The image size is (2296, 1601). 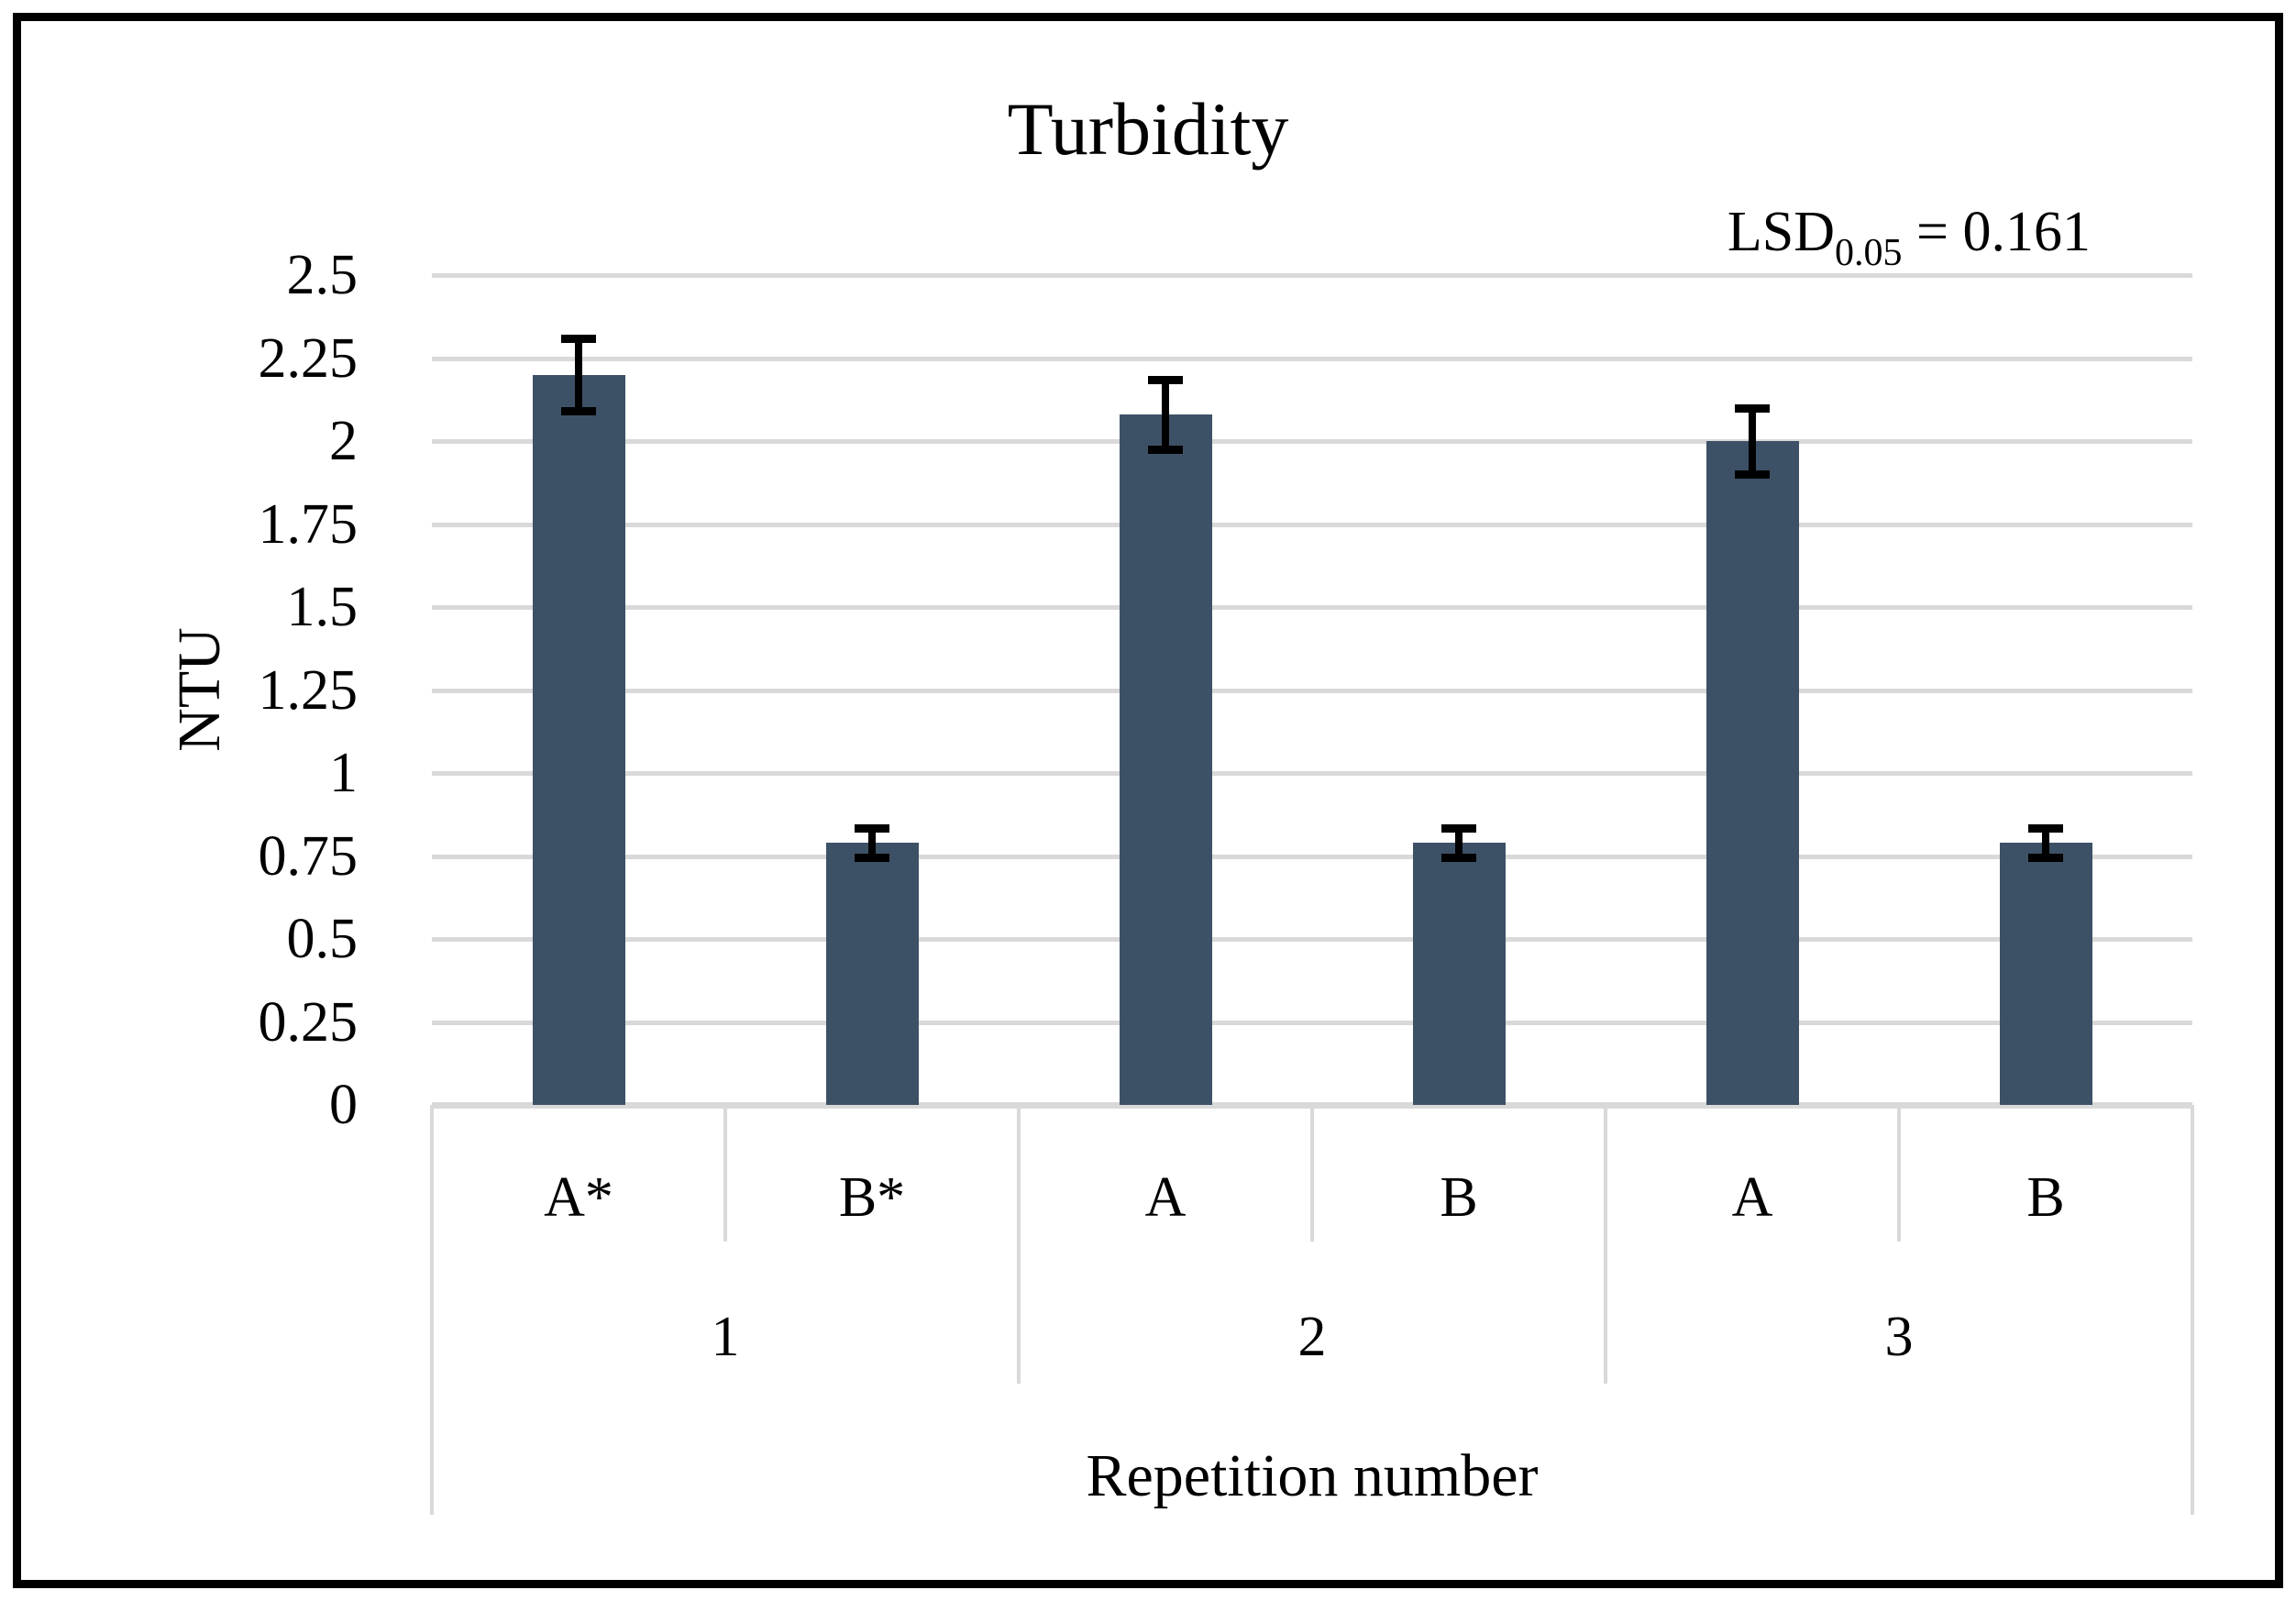 I want to click on category-label: B*, so click(x=872, y=1197).